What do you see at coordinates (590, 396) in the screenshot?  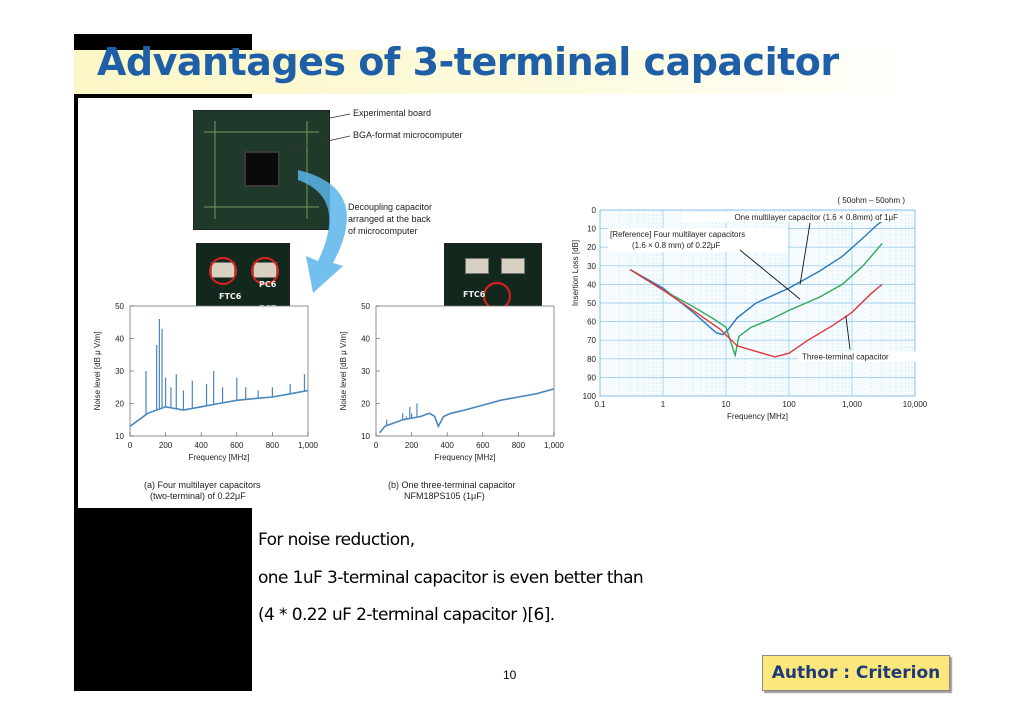 I see `y-tick-label: 100` at bounding box center [590, 396].